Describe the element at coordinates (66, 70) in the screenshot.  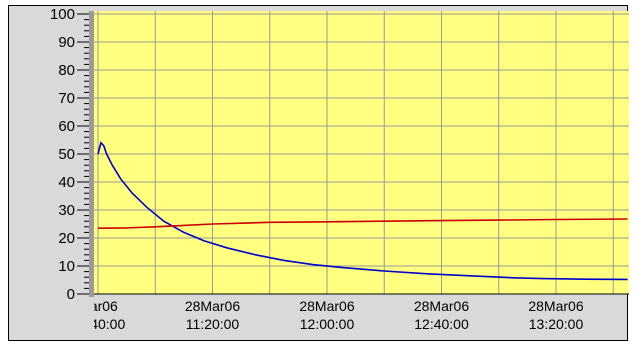
I see `y-tick-label: 80` at that location.